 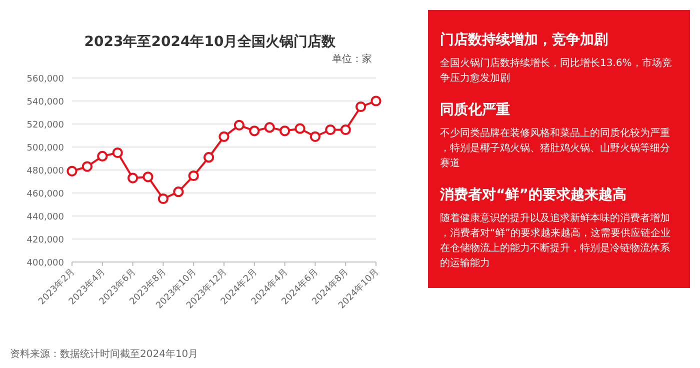 What do you see at coordinates (104, 354) in the screenshot?
I see `text: 资料来源：数据统计时间截至2024年10月` at bounding box center [104, 354].